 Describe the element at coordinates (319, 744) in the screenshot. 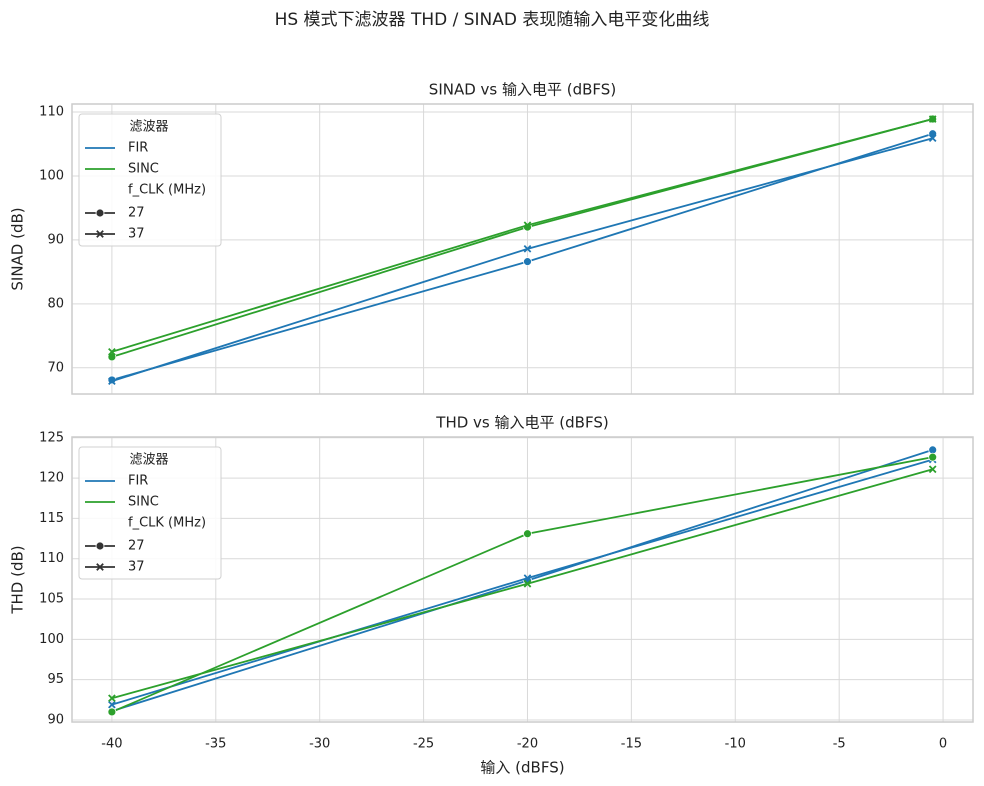

I see `x-tick-label: -30` at that location.